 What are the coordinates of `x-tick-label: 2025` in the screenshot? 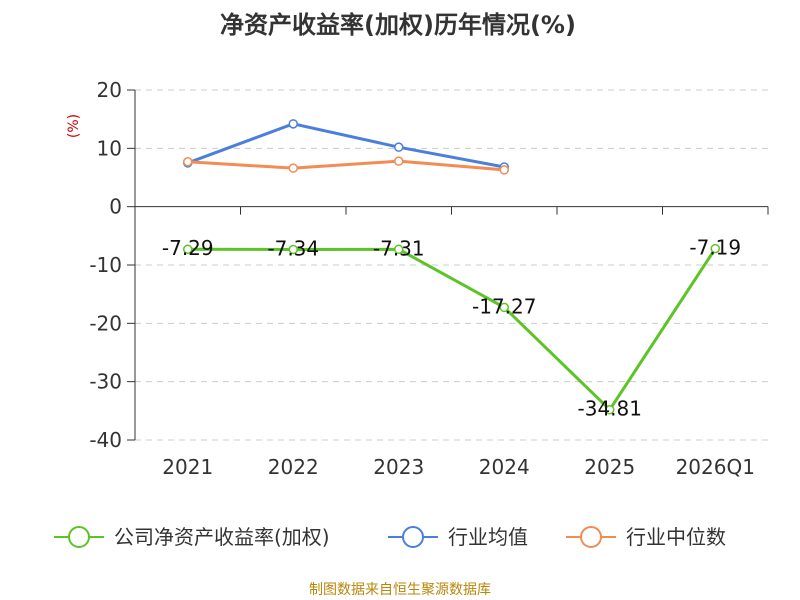 It's located at (609, 467).